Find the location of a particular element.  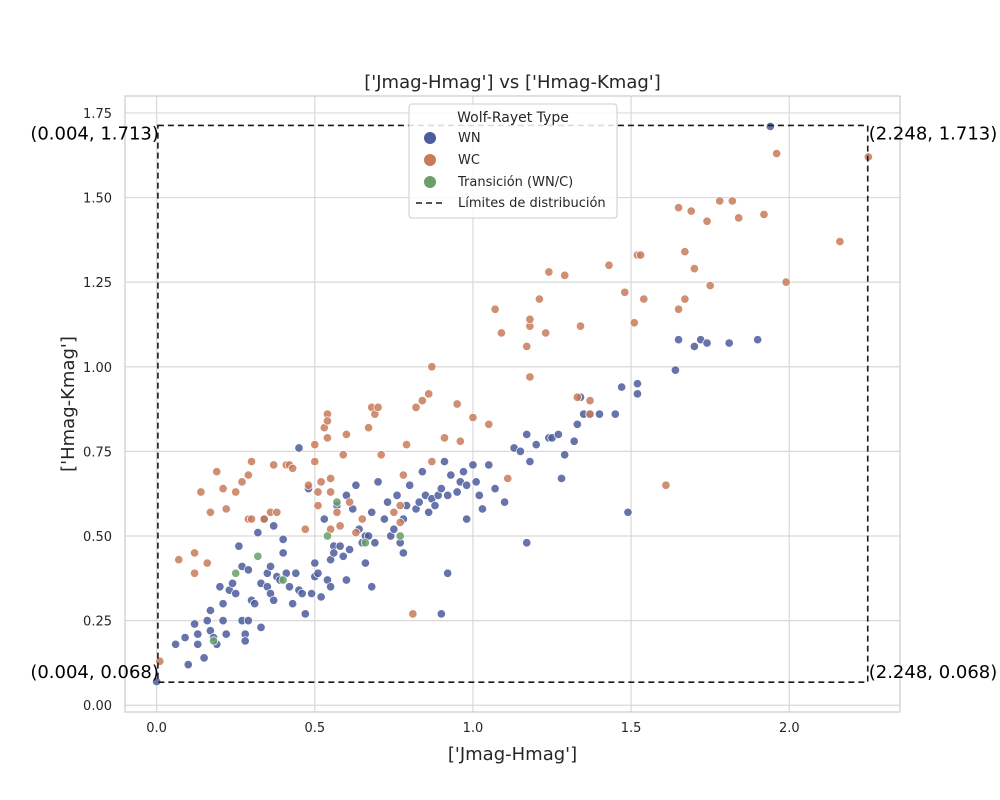

legend-marker-wc is located at coordinates (430, 160).